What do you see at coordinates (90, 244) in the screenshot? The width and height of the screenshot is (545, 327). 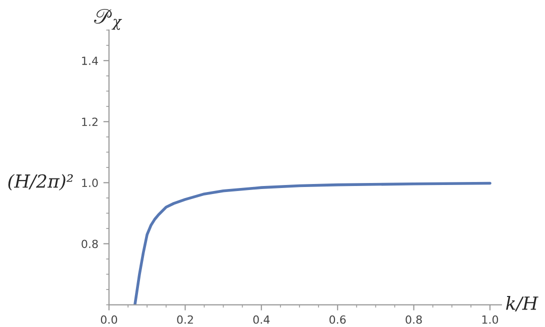 I see `y-tick-label: 0.8` at bounding box center [90, 244].